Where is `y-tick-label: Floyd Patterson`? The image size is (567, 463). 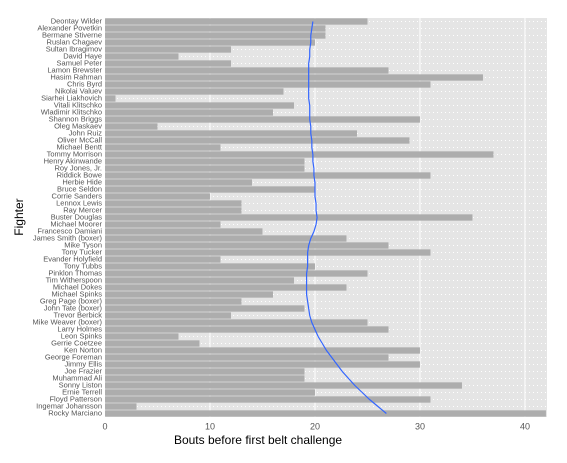
y-tick-label: Floyd Patterson is located at coordinates (75, 398).